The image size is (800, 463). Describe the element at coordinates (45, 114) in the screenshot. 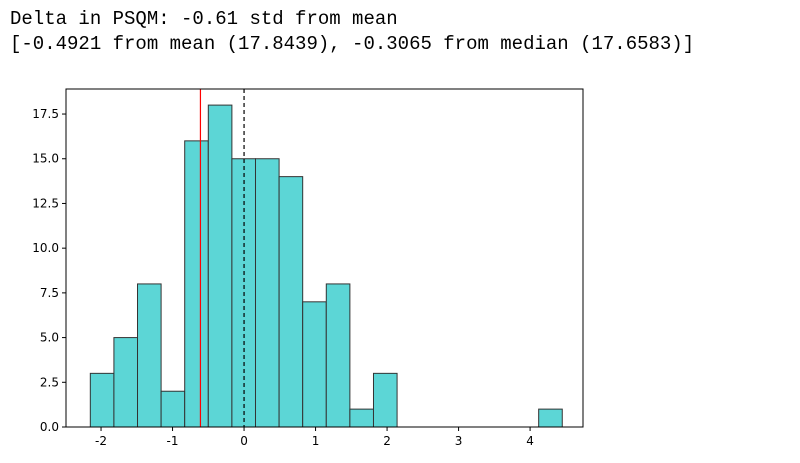

I see `y-tick-label: 17.5` at that location.